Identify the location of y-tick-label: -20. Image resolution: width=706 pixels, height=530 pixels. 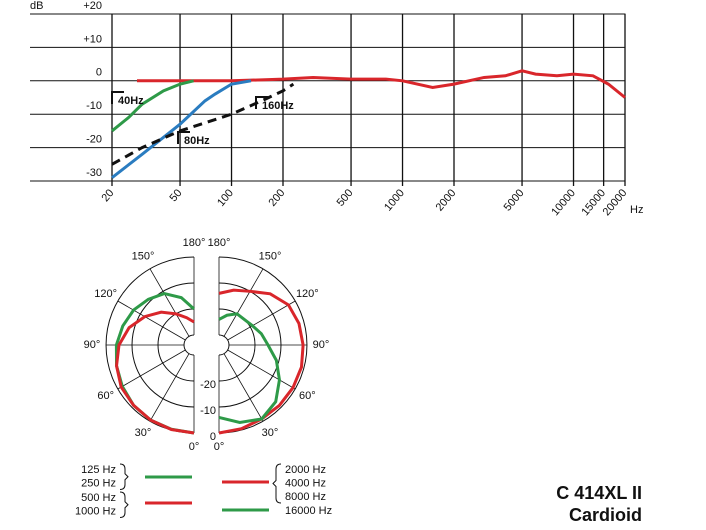
(94, 140).